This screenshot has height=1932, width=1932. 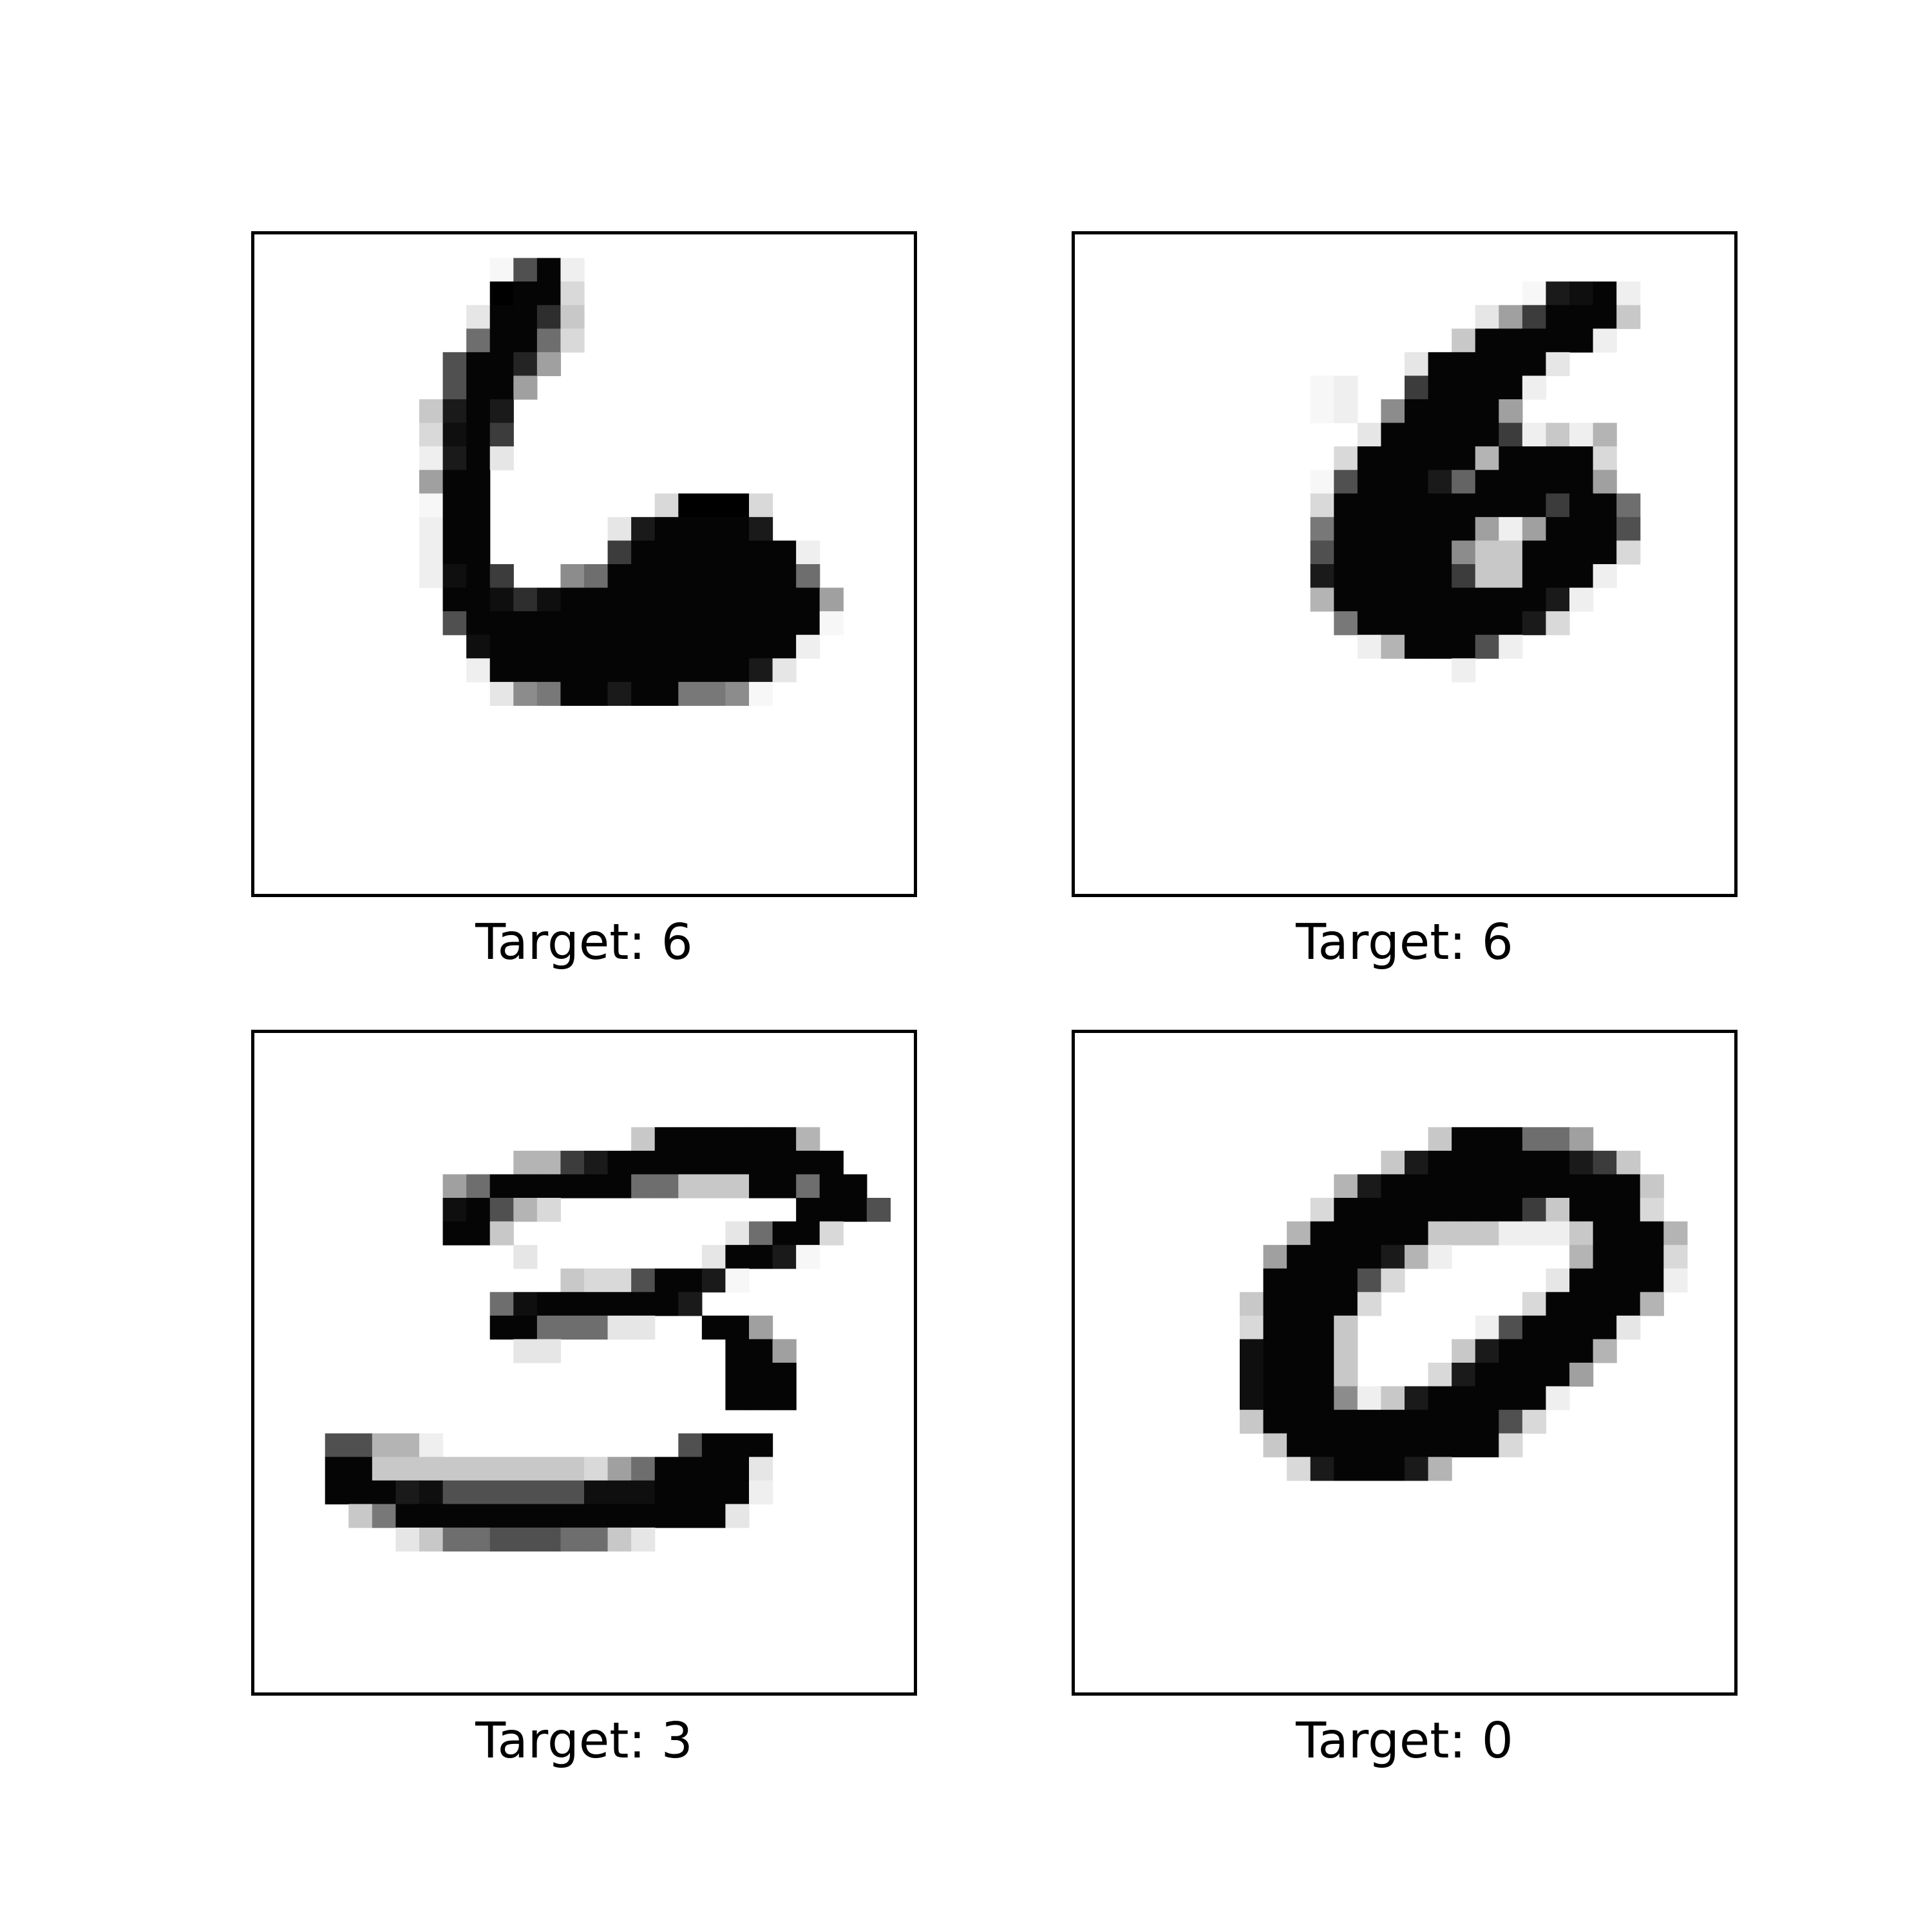 I want to click on panel-caption-4: Target: 0, so click(x=1405, y=1741).